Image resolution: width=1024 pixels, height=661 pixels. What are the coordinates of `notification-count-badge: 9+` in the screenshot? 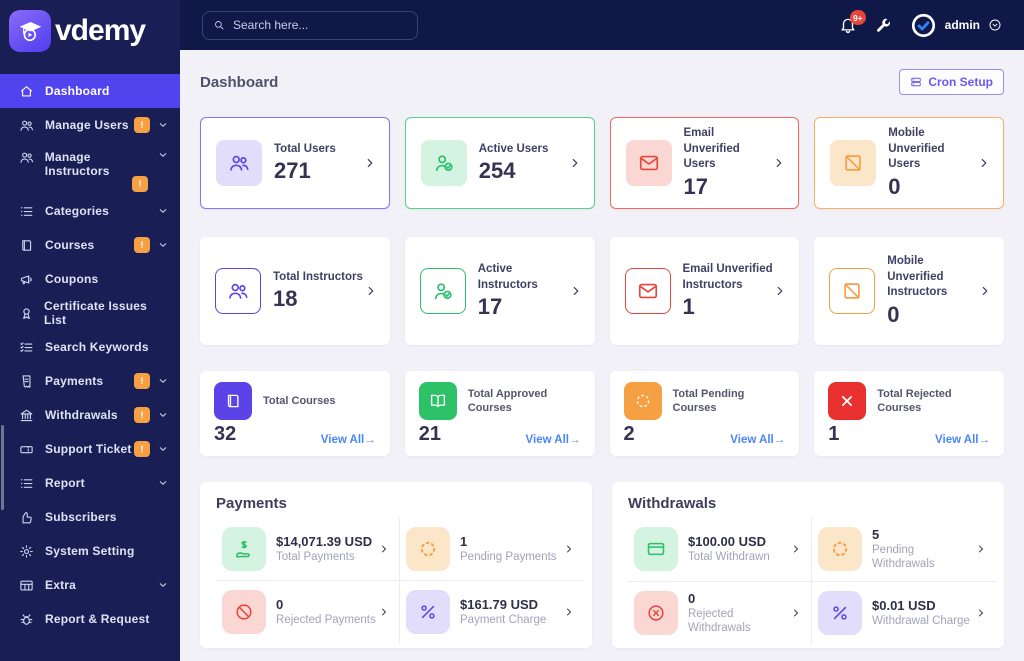 It's located at (857, 17).